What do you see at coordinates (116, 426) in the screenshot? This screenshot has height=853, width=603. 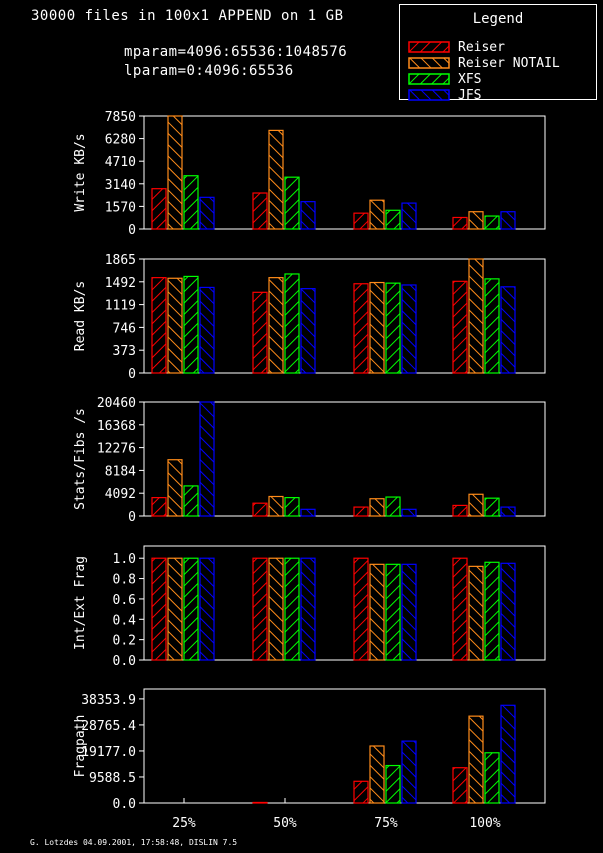 I see `y-tick-label: 16368` at bounding box center [116, 426].